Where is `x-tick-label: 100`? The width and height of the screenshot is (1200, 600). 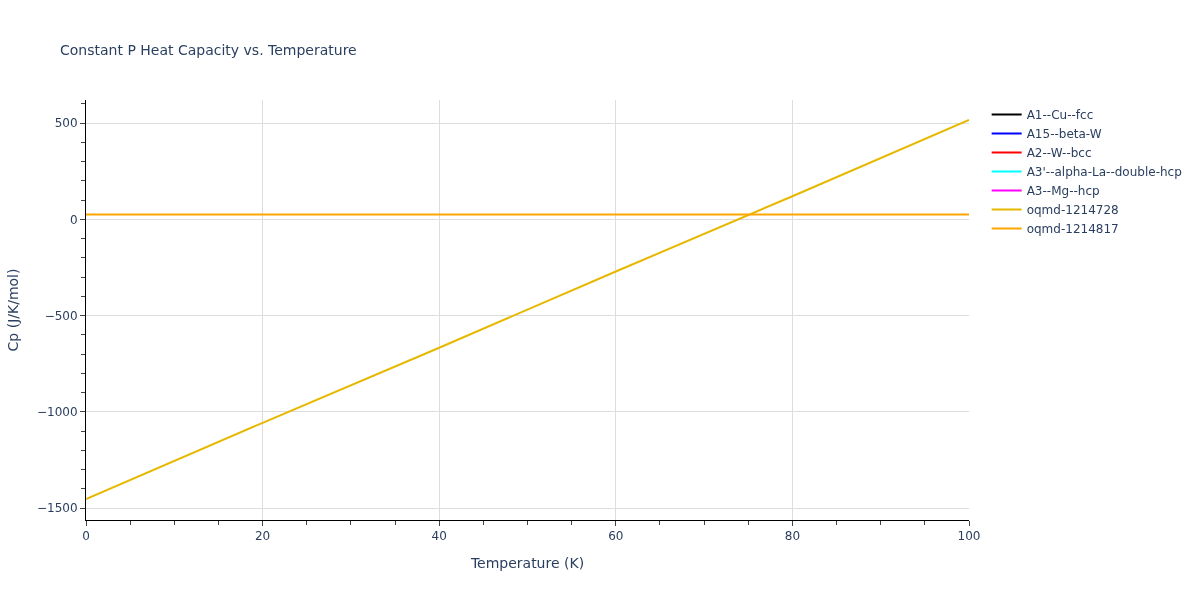
x-tick-label: 100 is located at coordinates (969, 536).